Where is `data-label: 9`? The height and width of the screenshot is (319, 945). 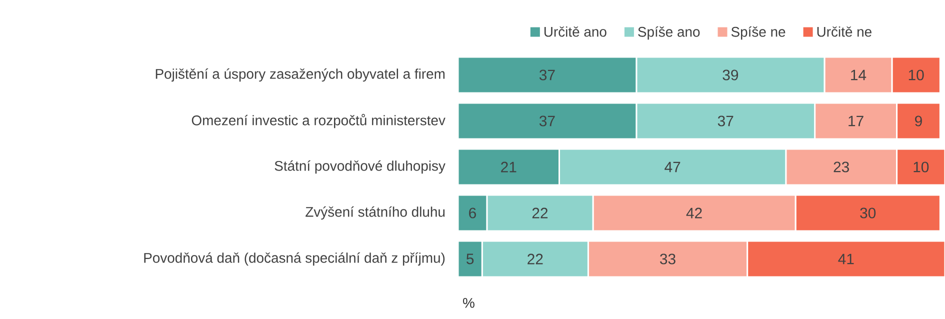
data-label: 9 is located at coordinates (918, 121).